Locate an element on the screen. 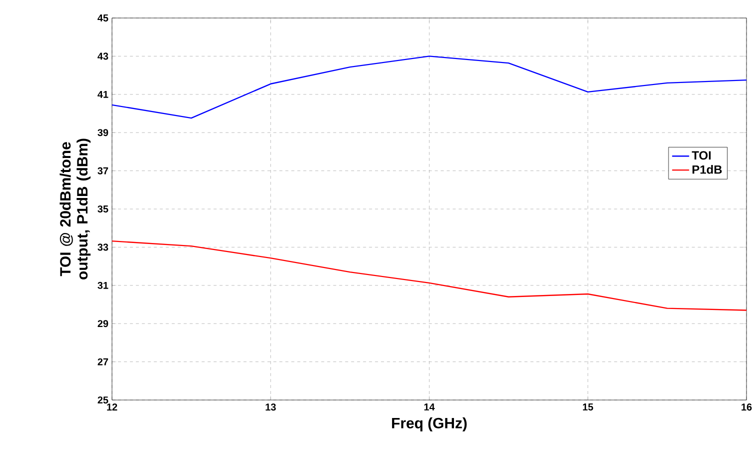  y-tick-label: 25 is located at coordinates (103, 400).